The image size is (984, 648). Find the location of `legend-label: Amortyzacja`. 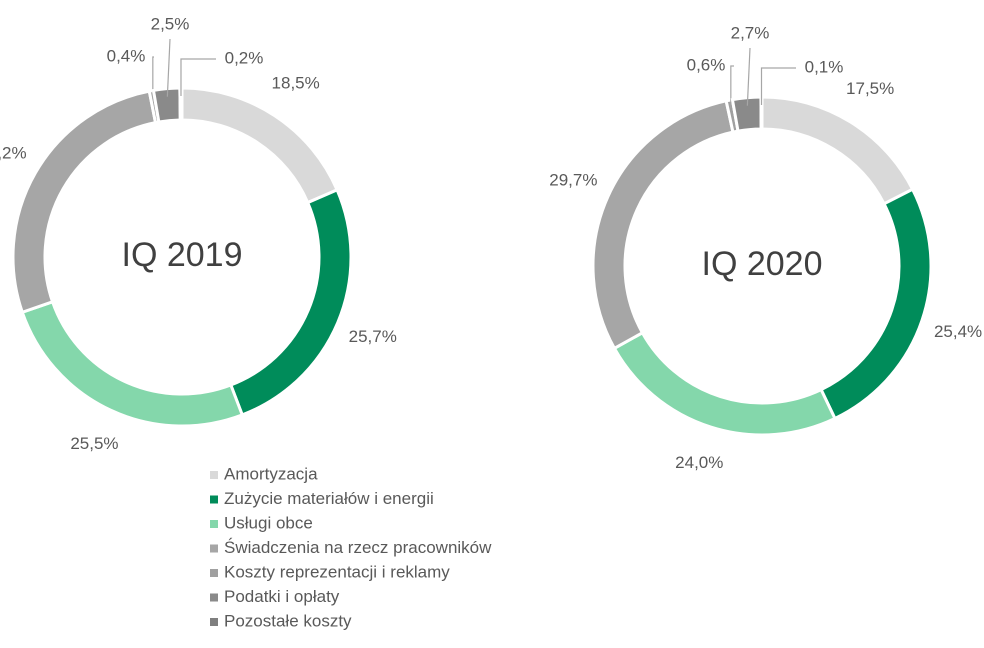

legend-label: Amortyzacja is located at coordinates (271, 473).